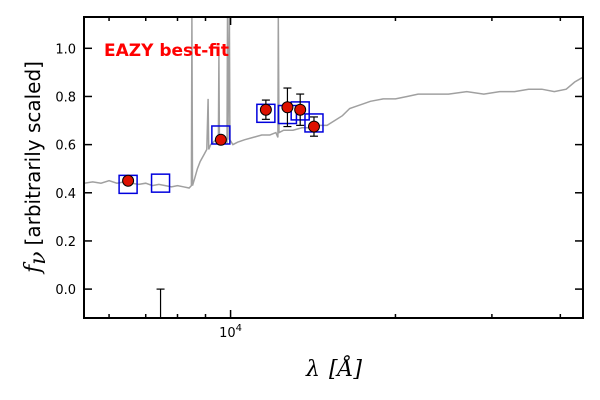 The height and width of the screenshot is (400, 600). I want to click on y-tick-label: 0.0, so click(65, 290).